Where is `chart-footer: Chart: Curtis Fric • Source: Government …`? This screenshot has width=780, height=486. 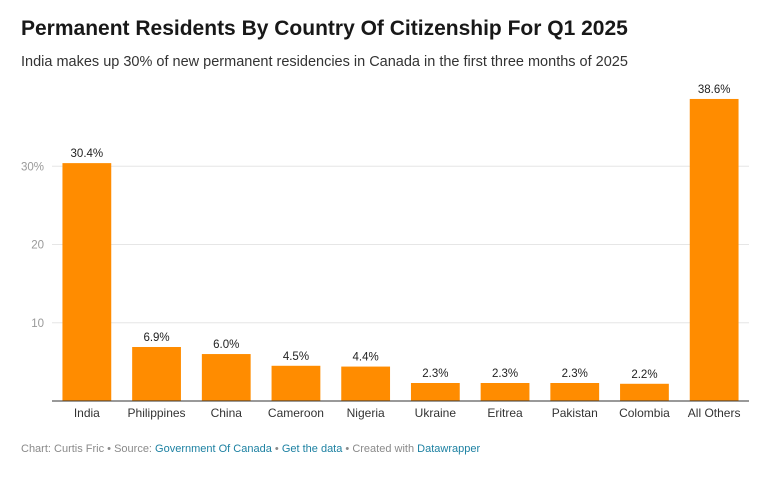
chart-footer: Chart: Curtis Fric • Source: Government … is located at coordinates (250, 449).